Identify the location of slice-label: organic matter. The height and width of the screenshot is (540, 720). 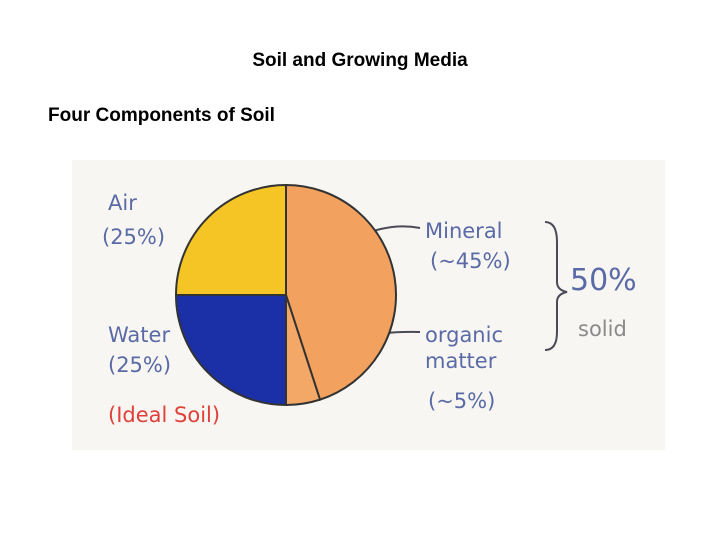
(464, 348).